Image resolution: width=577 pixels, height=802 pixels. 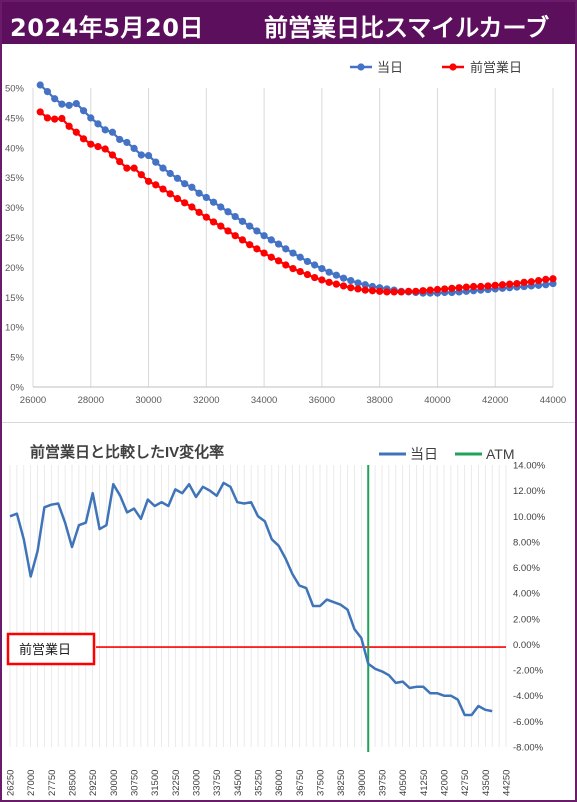 I want to click on header-bar: 2024年5月20日 前営業日比スマイルカーブ, so click(x=288, y=23).